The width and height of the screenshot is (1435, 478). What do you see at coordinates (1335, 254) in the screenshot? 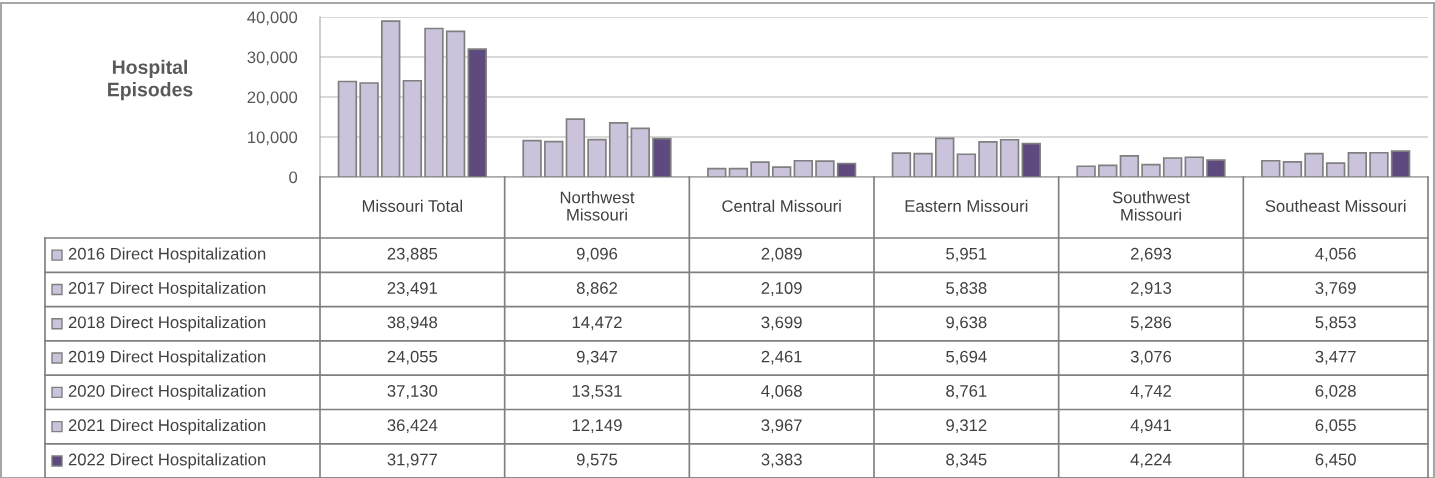
I see `data-label: 4,056` at bounding box center [1335, 254].